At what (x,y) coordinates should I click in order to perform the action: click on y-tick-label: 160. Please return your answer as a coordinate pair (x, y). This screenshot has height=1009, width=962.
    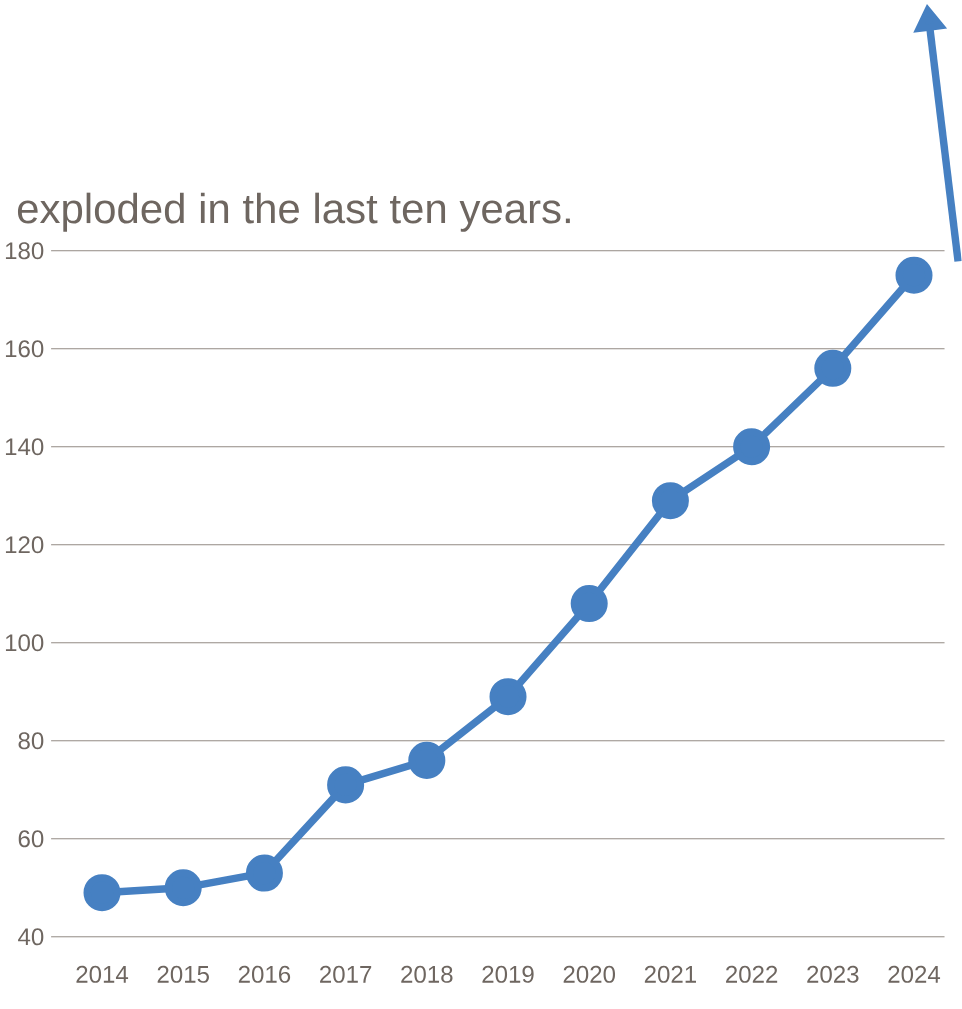
    Looking at the image, I should click on (25, 349).